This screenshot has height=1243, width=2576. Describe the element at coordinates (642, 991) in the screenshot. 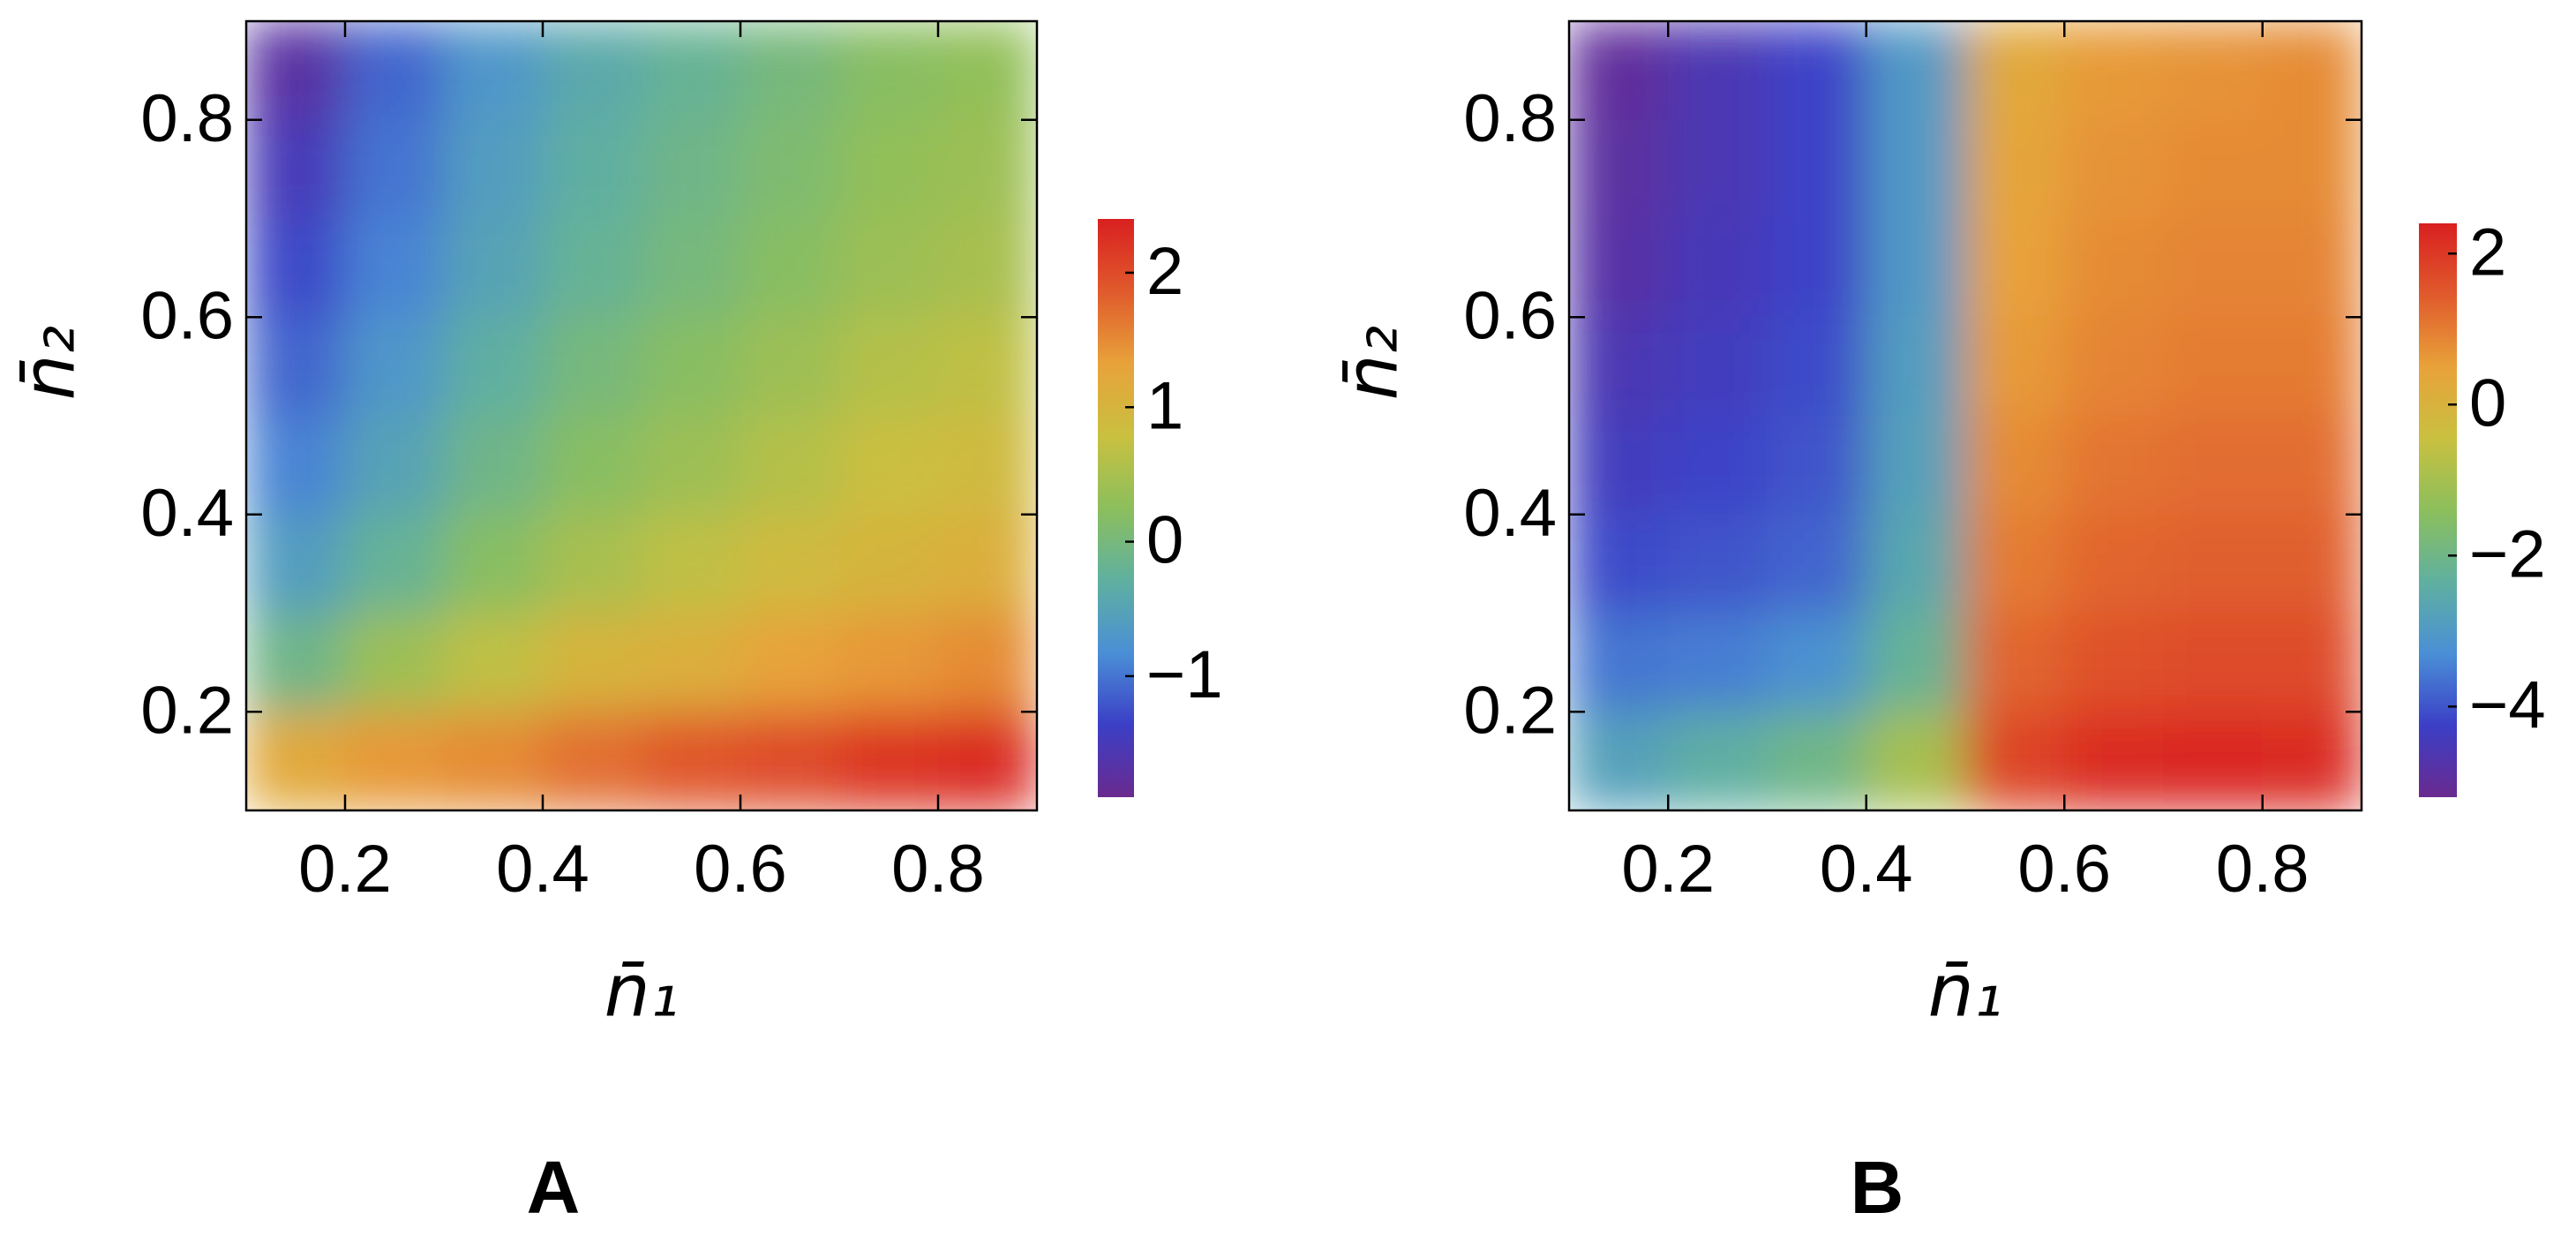

I see `x-axis-label: n̄₁` at that location.